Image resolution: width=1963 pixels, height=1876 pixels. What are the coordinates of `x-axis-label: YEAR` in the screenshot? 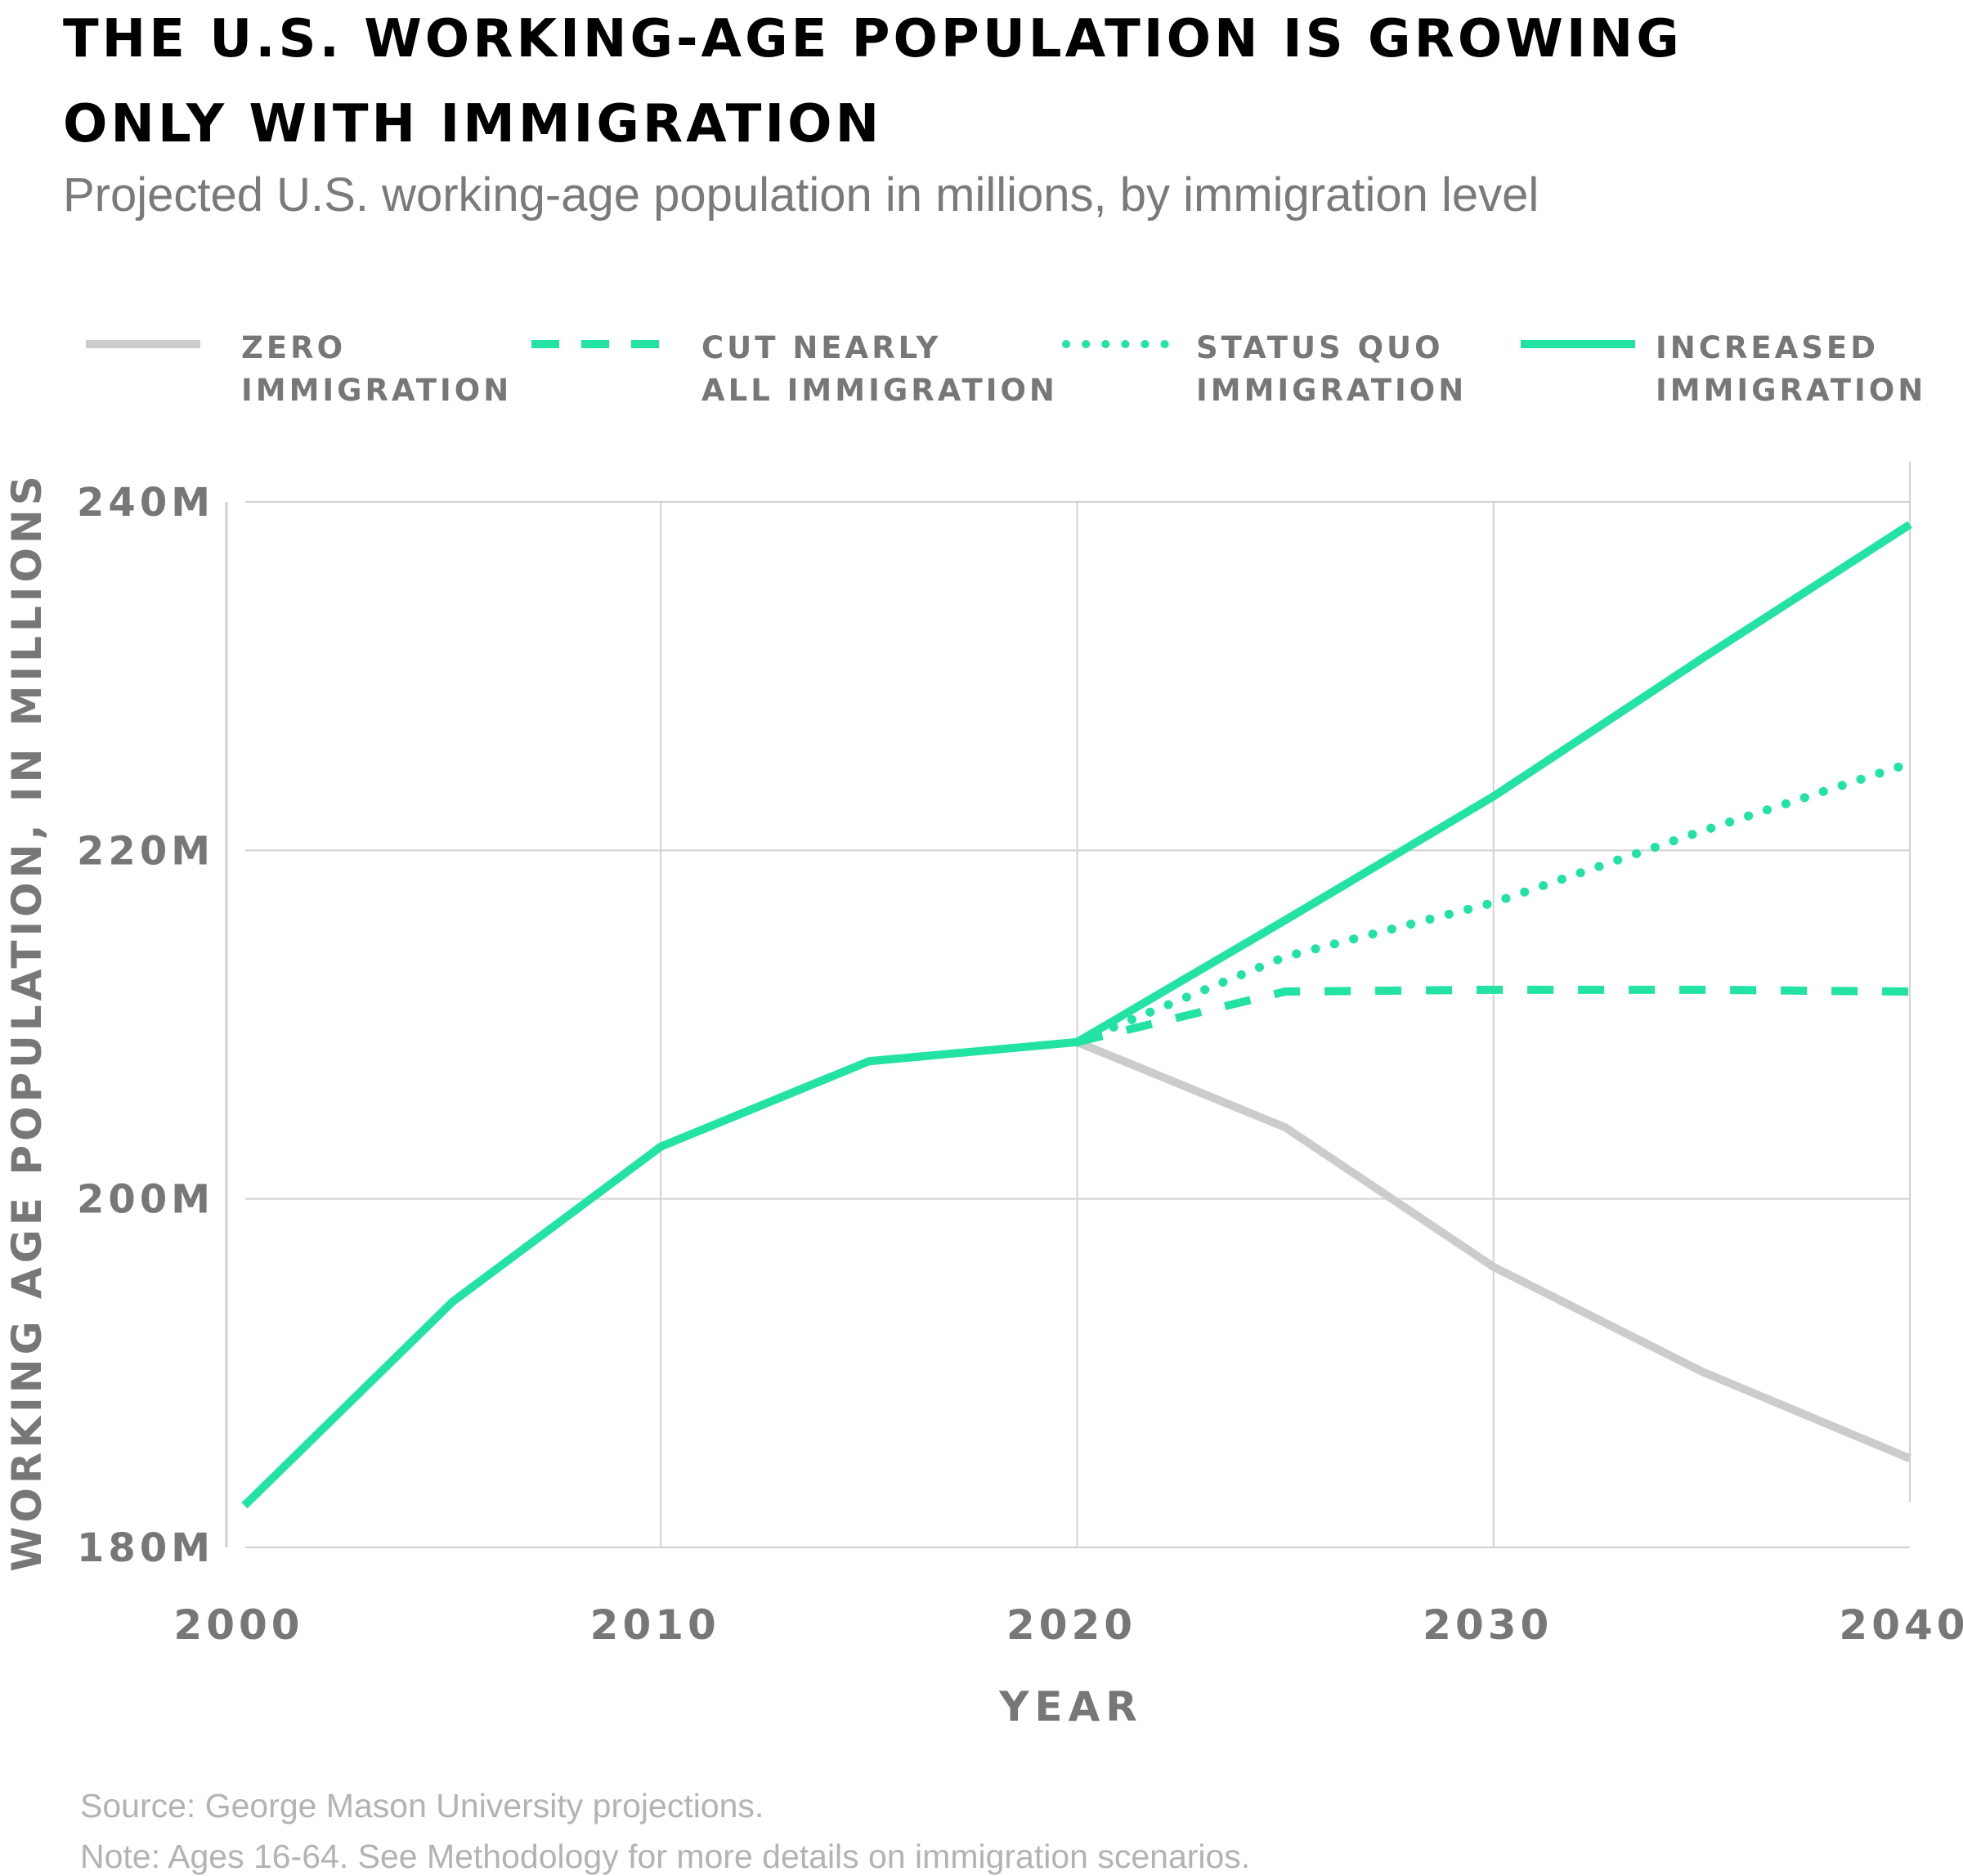 It's located at (1070, 1706).